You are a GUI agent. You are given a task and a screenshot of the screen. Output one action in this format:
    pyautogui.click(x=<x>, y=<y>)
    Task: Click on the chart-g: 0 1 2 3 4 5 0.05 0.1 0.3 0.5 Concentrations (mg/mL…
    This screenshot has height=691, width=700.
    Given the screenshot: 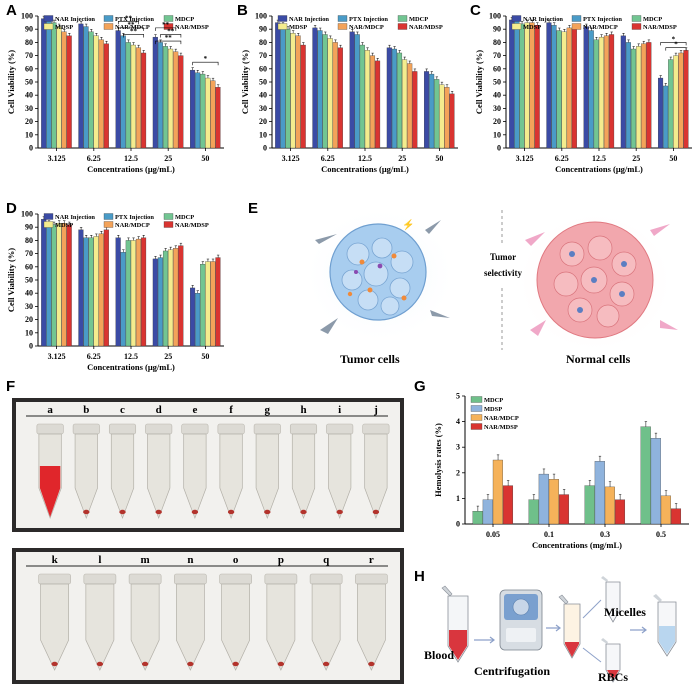 What is the action you would take?
    pyautogui.click(x=561, y=471)
    